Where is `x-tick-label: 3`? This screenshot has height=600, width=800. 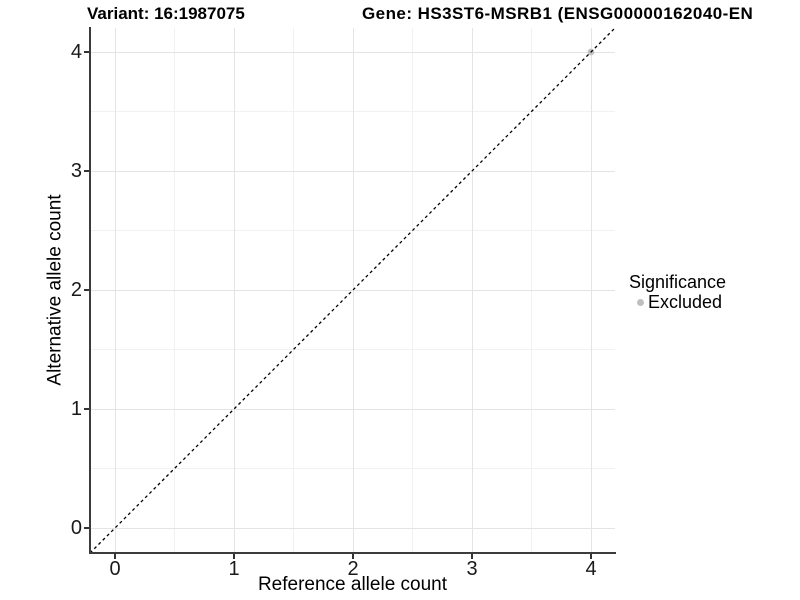 x-tick-label: 3 is located at coordinates (472, 569).